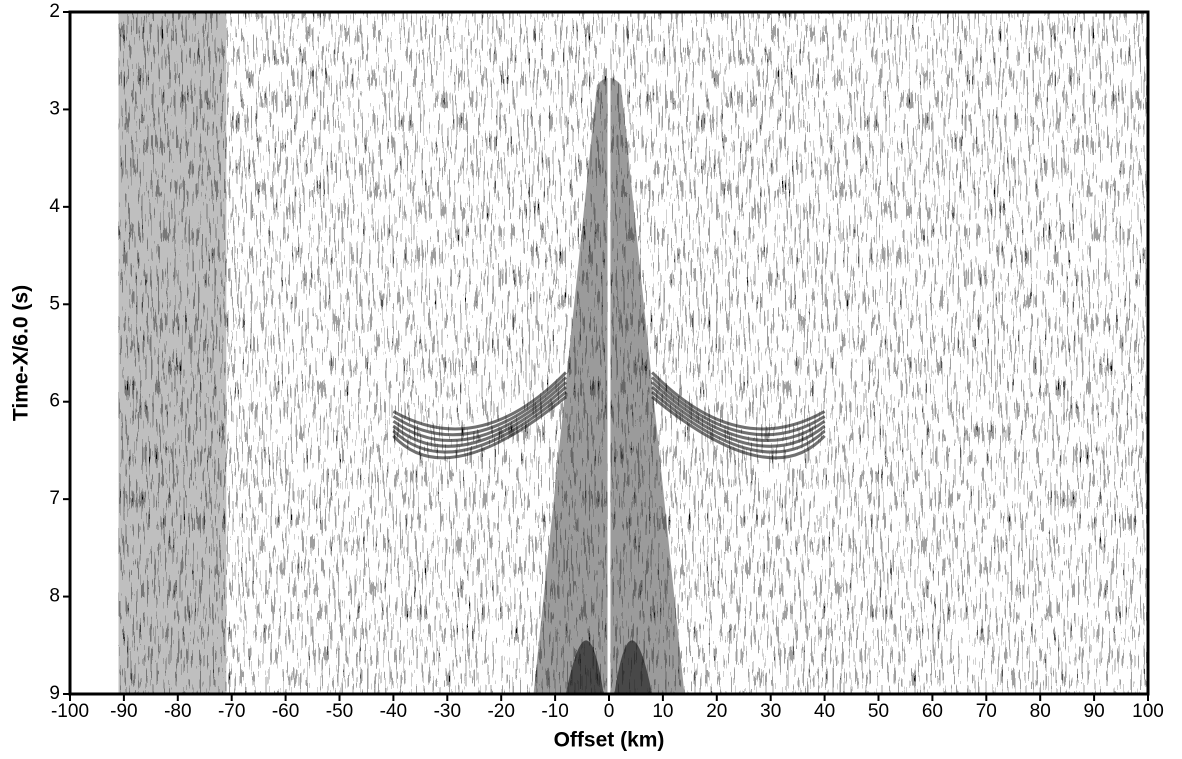  Describe the element at coordinates (54, 206) in the screenshot. I see `y-tick-label: 4` at that location.